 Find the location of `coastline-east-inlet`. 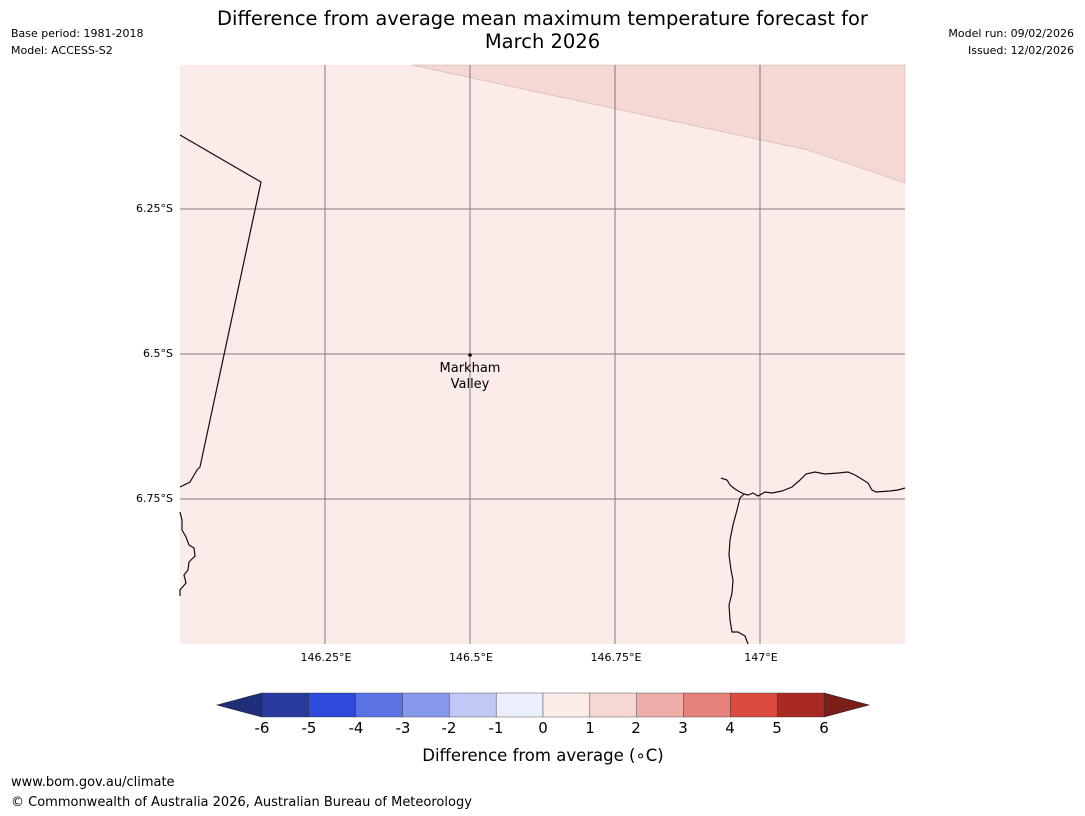

coastline-east-inlet is located at coordinates (732, 486).